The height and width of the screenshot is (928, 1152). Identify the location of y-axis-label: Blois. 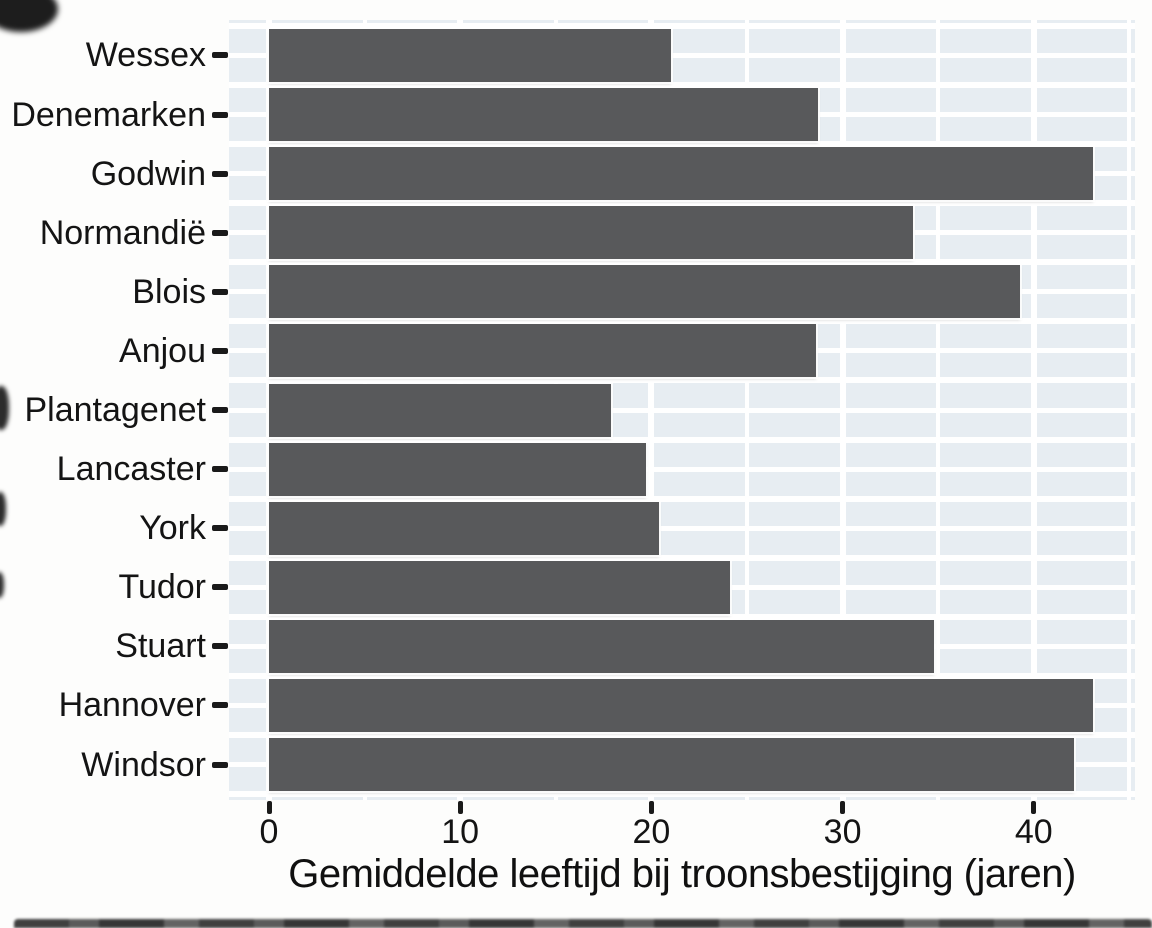
(169, 291).